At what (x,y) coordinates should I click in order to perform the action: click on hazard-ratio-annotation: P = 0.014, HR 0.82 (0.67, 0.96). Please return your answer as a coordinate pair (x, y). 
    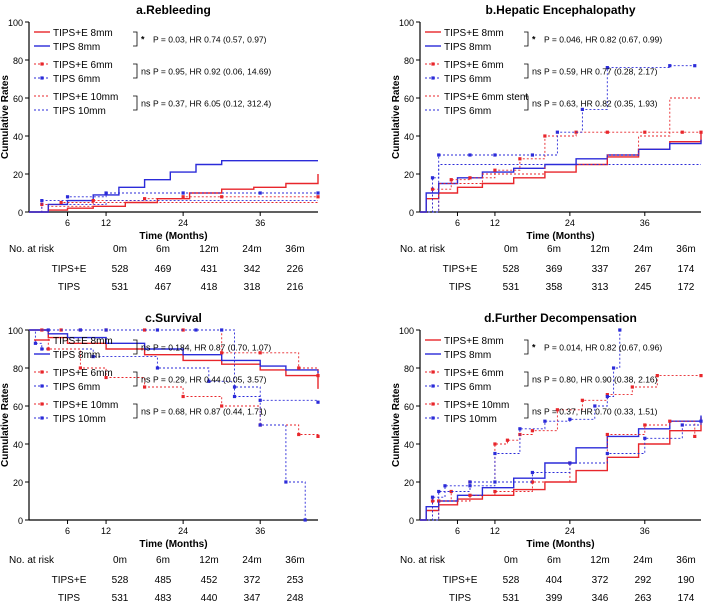
    Looking at the image, I should click on (603, 348).